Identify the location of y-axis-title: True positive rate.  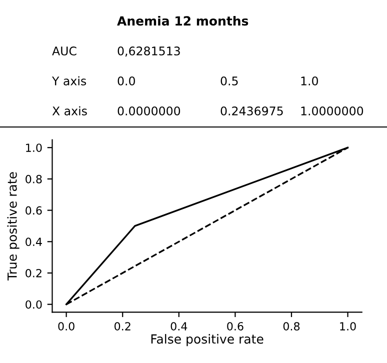
(13, 226).